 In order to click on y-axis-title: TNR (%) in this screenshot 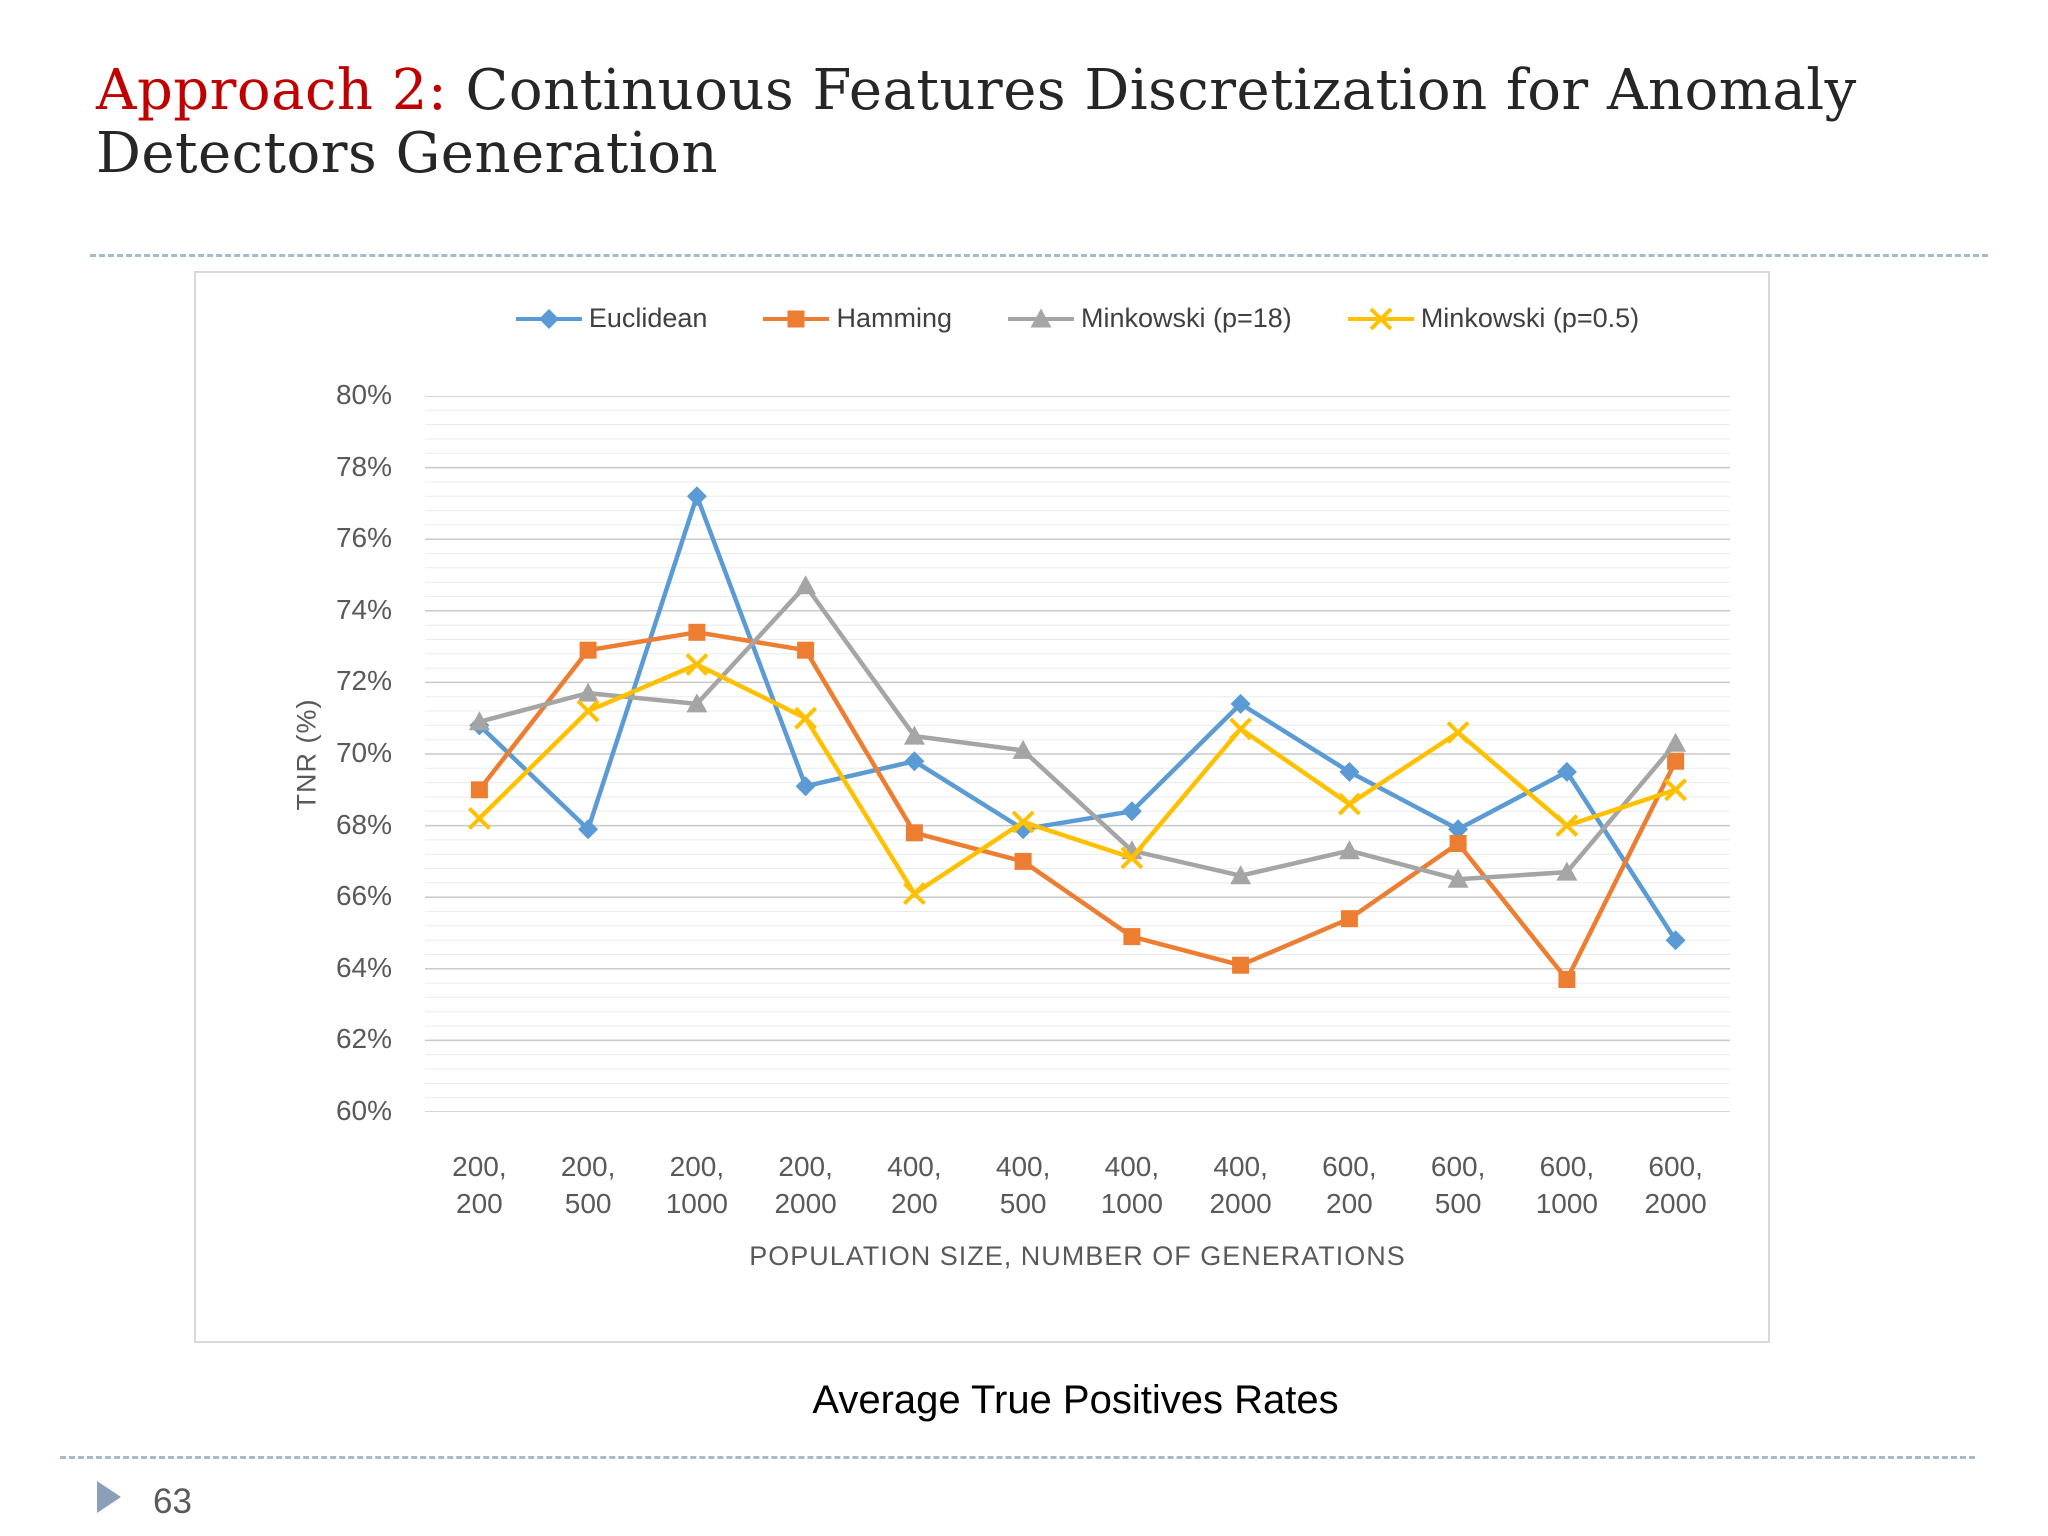, I will do `click(306, 754)`.